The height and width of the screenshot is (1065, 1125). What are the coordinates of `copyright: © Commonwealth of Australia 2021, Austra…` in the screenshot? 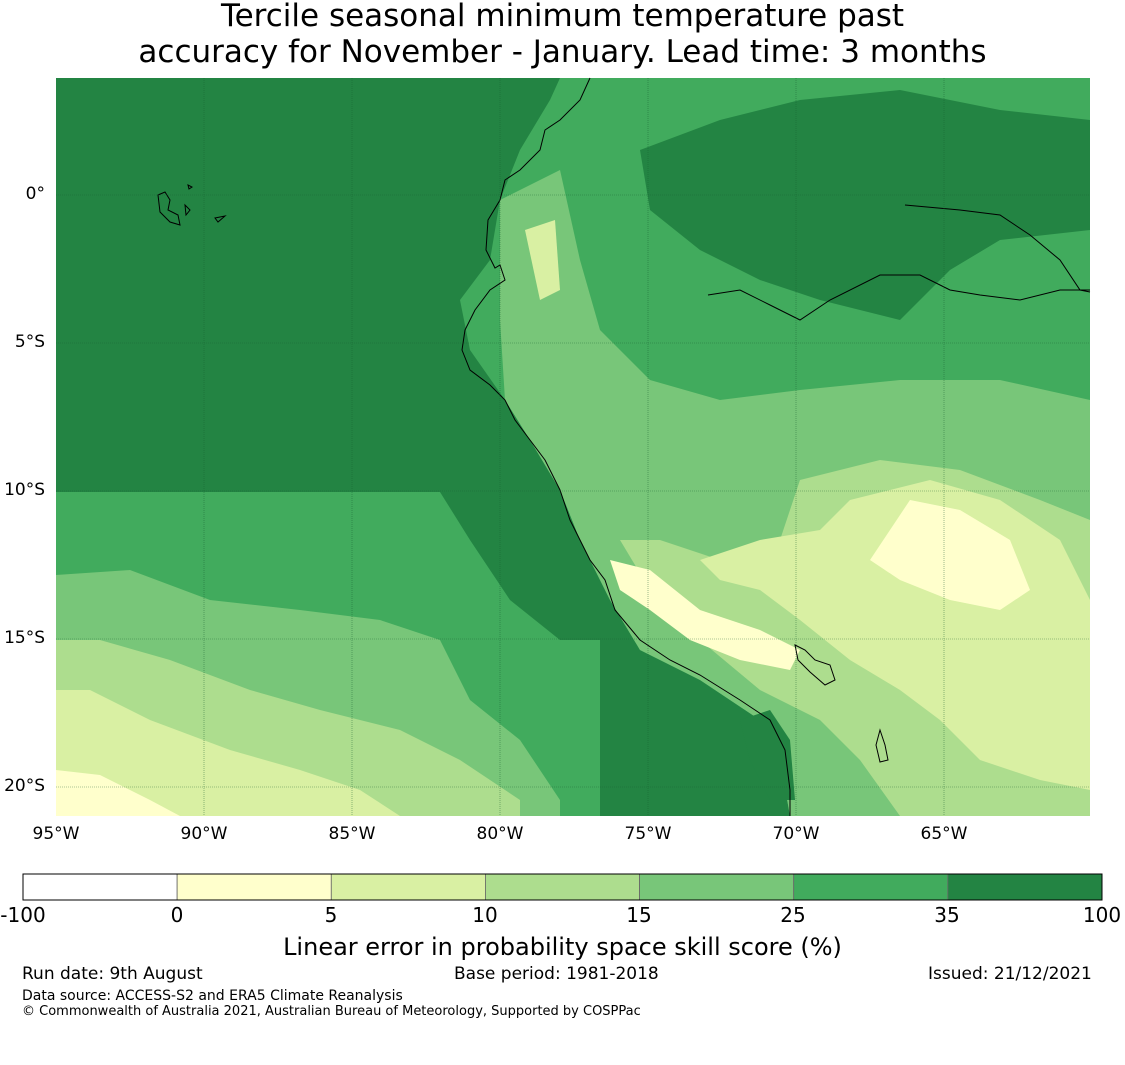 It's located at (331, 1011).